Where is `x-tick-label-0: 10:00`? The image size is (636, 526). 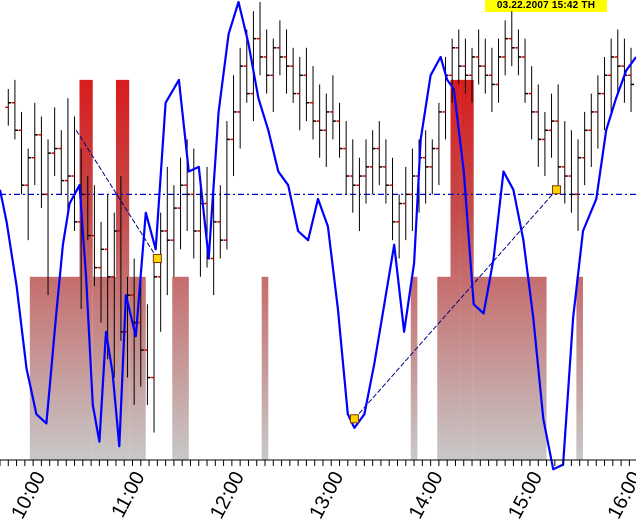 x-tick-label-0: 10:00 is located at coordinates (28, 495).